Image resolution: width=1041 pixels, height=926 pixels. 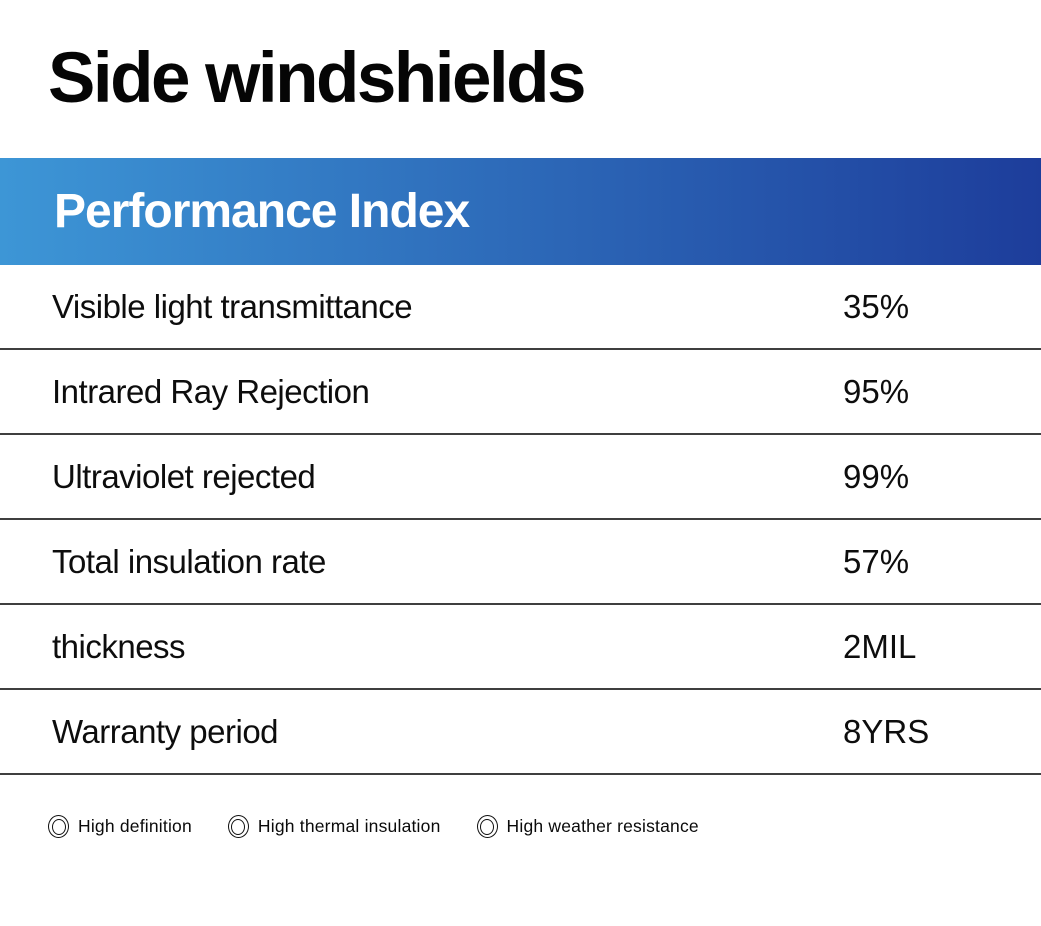 I want to click on feature-badge: High thermal insulation, so click(x=334, y=826).